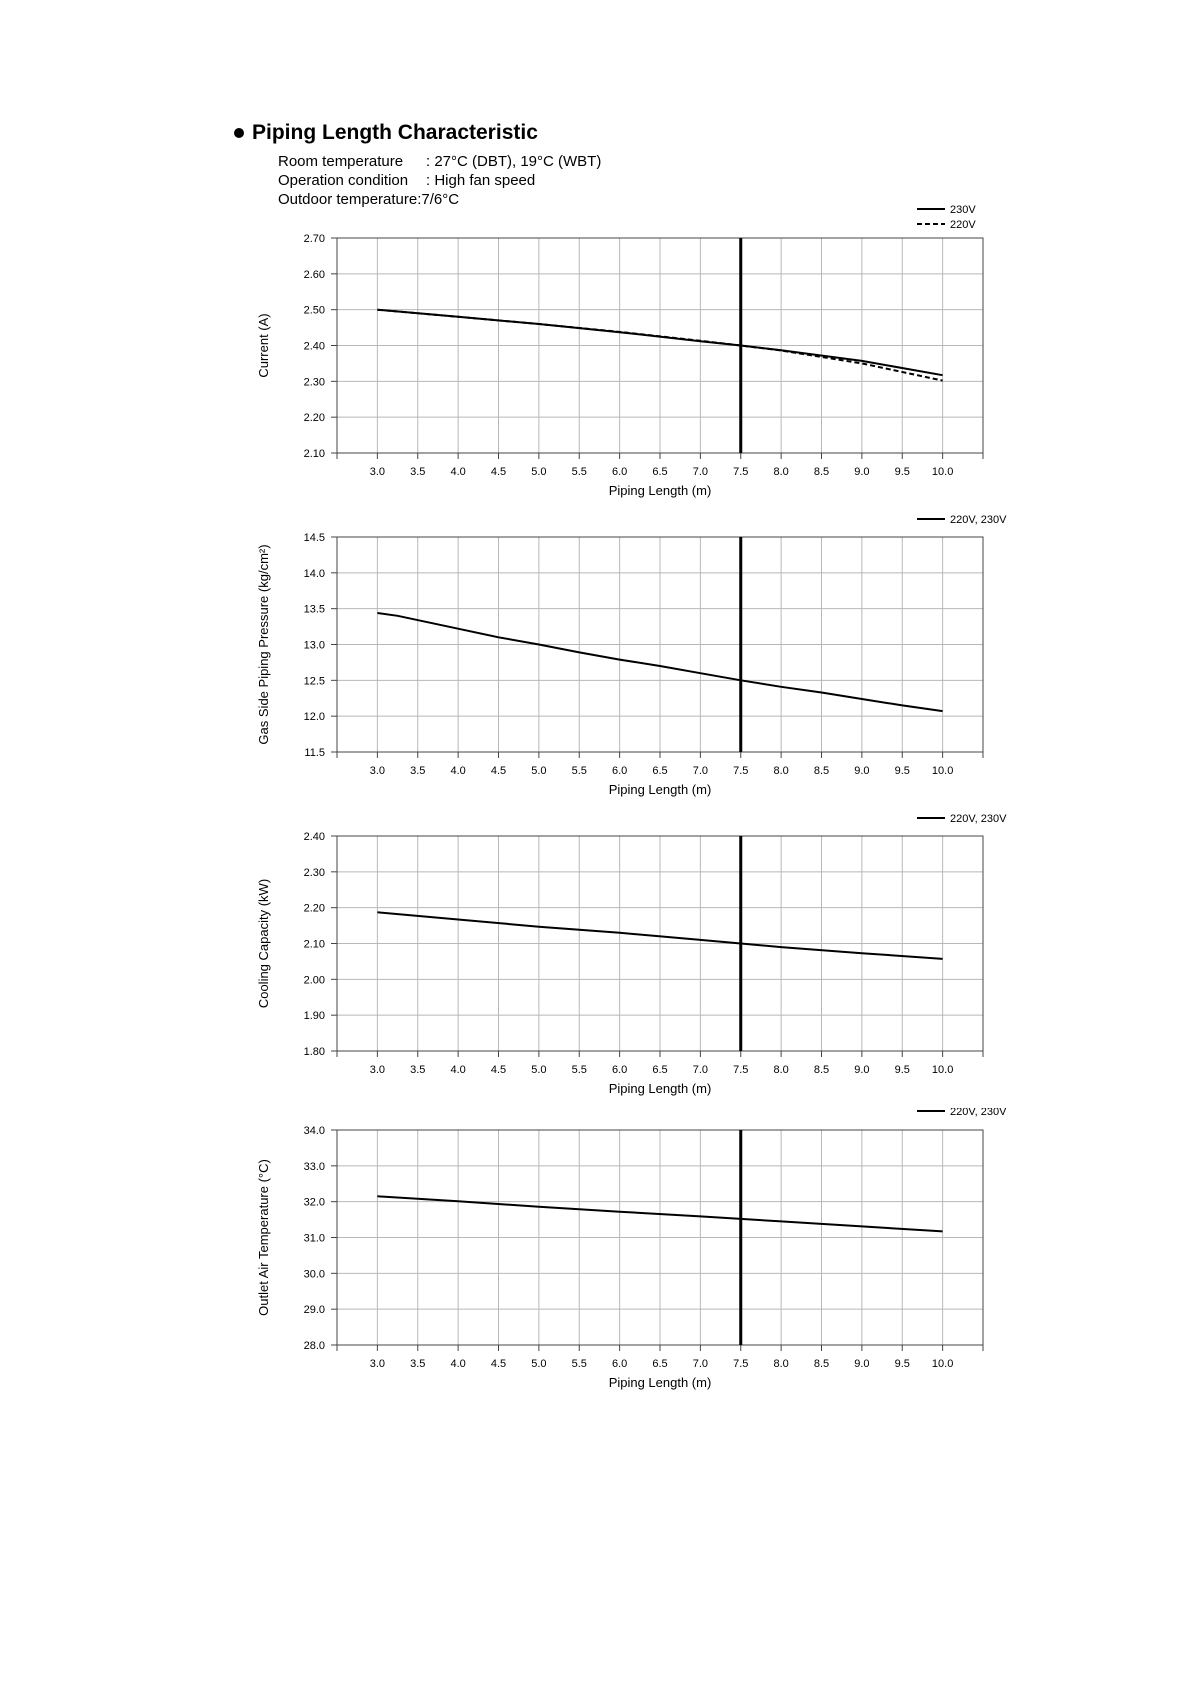 This screenshot has width=1190, height=1684. I want to click on condition-value: 7/6°C, so click(440, 199).